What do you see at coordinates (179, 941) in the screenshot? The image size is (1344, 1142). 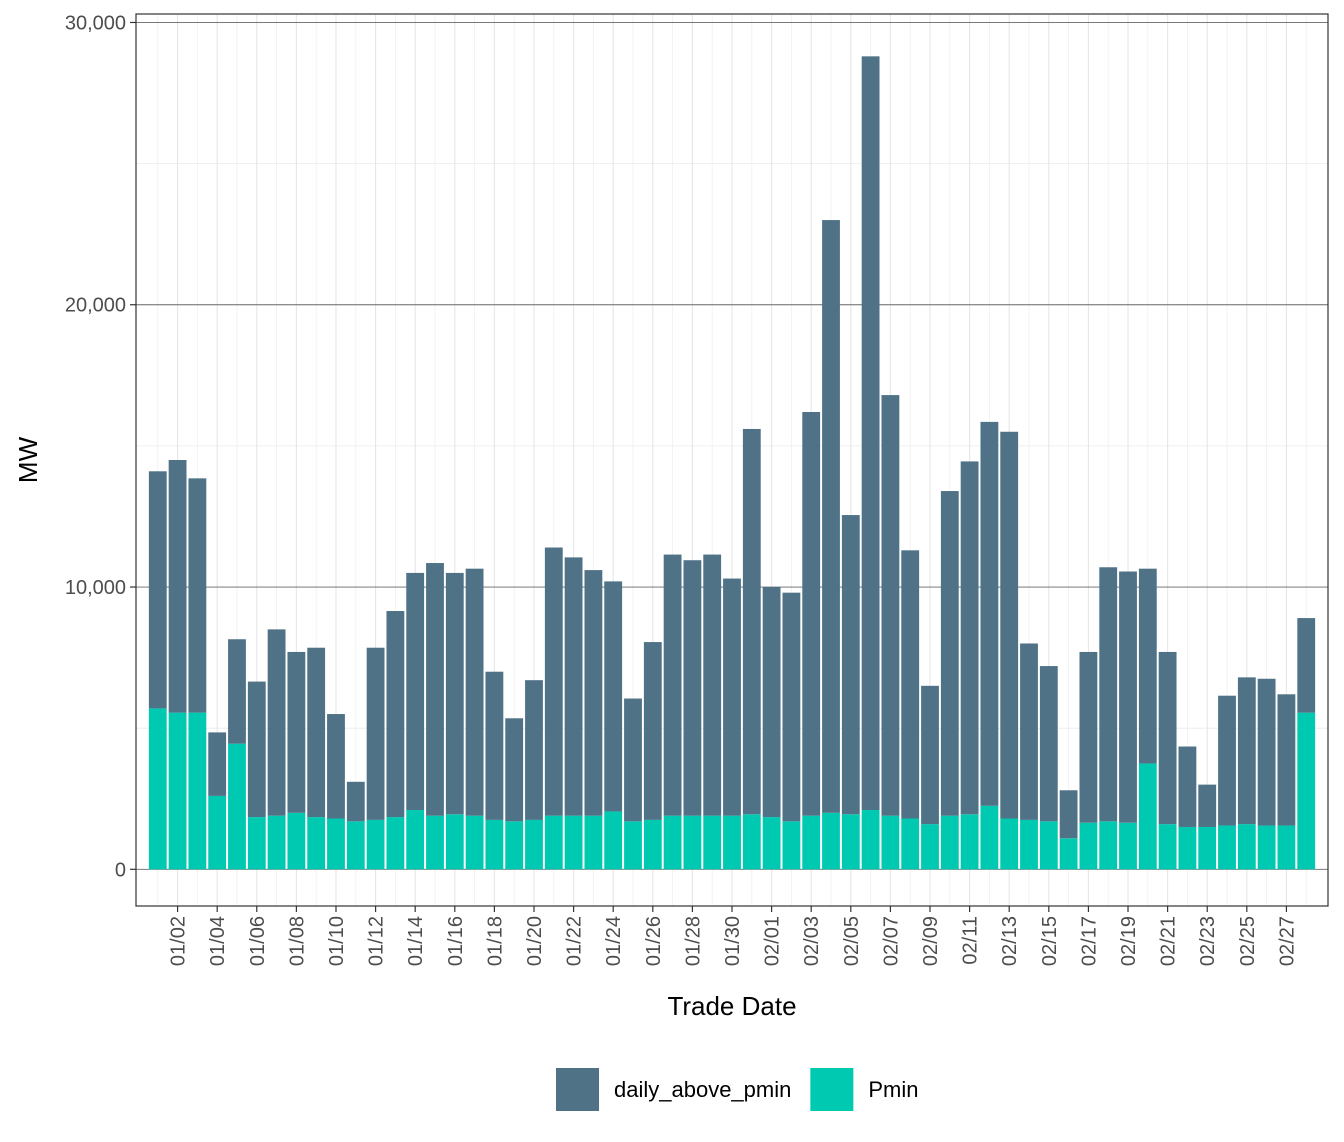 I see `x-tick-label: 01/02` at bounding box center [179, 941].